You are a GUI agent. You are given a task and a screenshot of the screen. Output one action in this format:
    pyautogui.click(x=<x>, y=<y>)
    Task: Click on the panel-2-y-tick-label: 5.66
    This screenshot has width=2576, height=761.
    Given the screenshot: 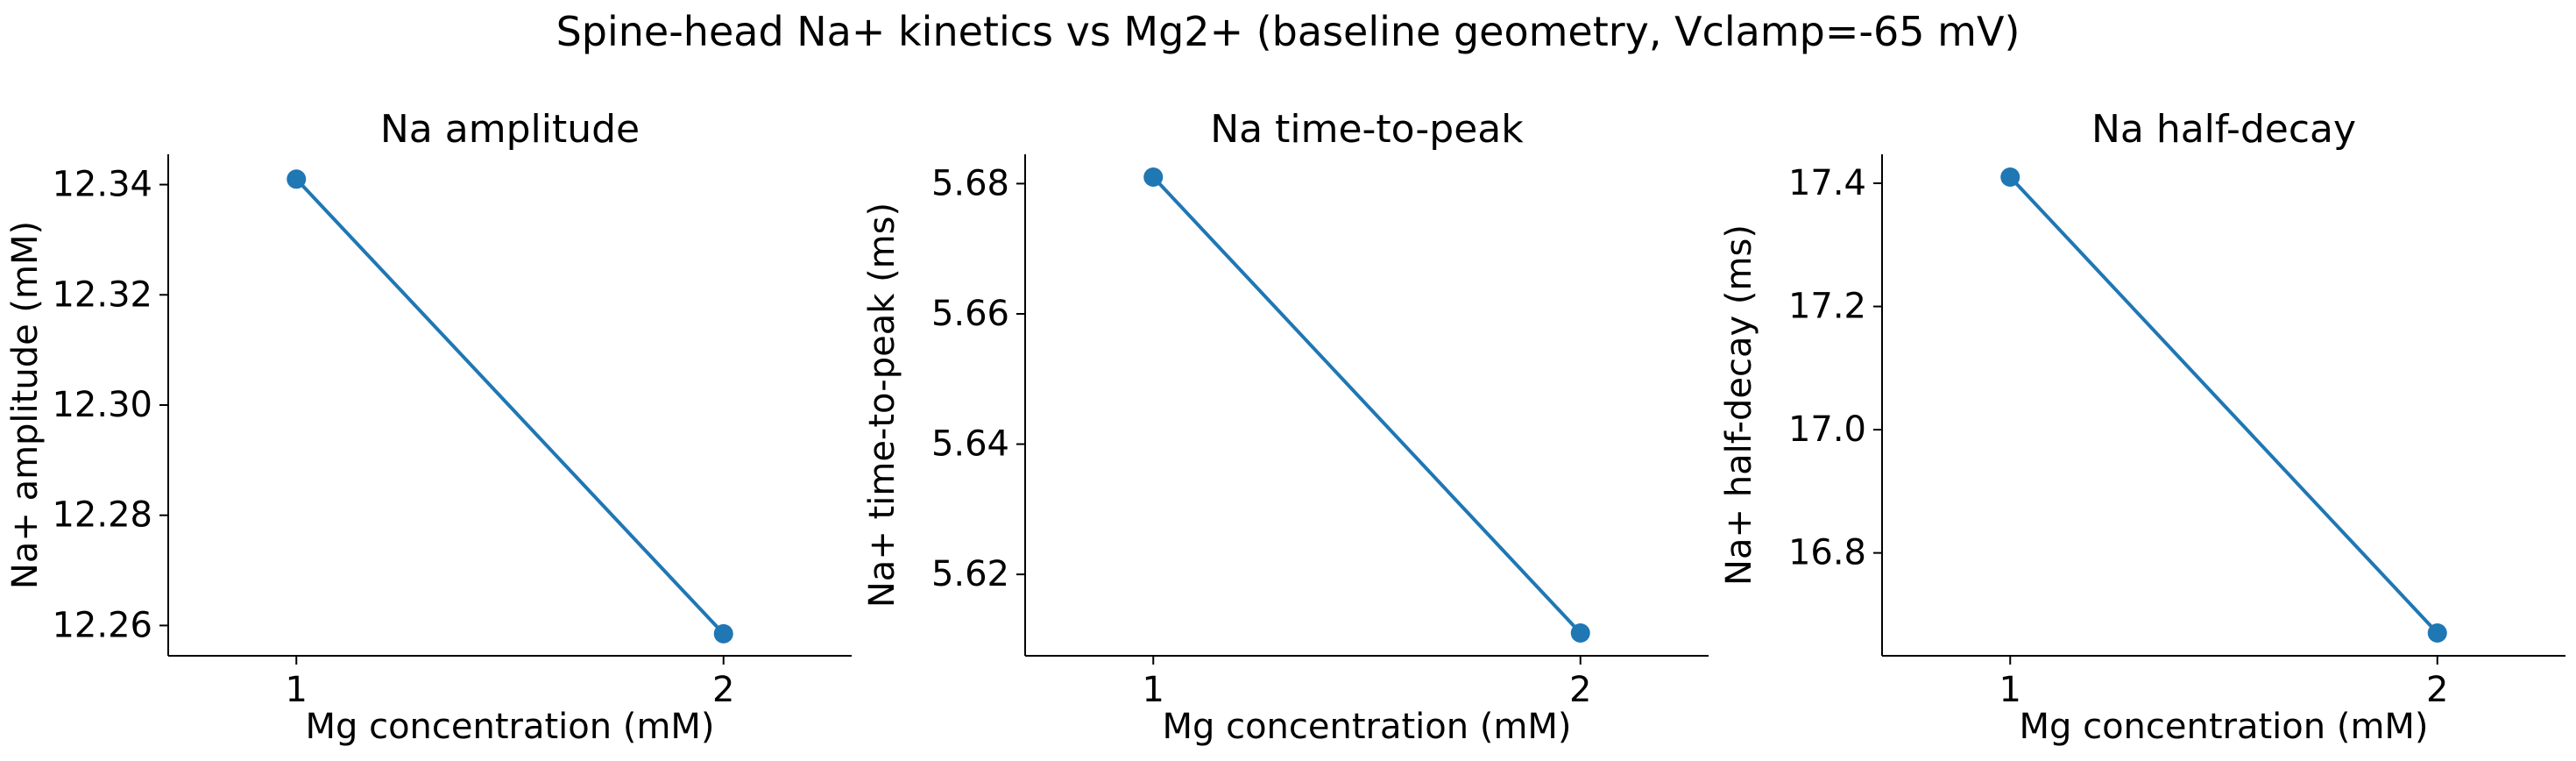 What is the action you would take?
    pyautogui.click(x=970, y=314)
    